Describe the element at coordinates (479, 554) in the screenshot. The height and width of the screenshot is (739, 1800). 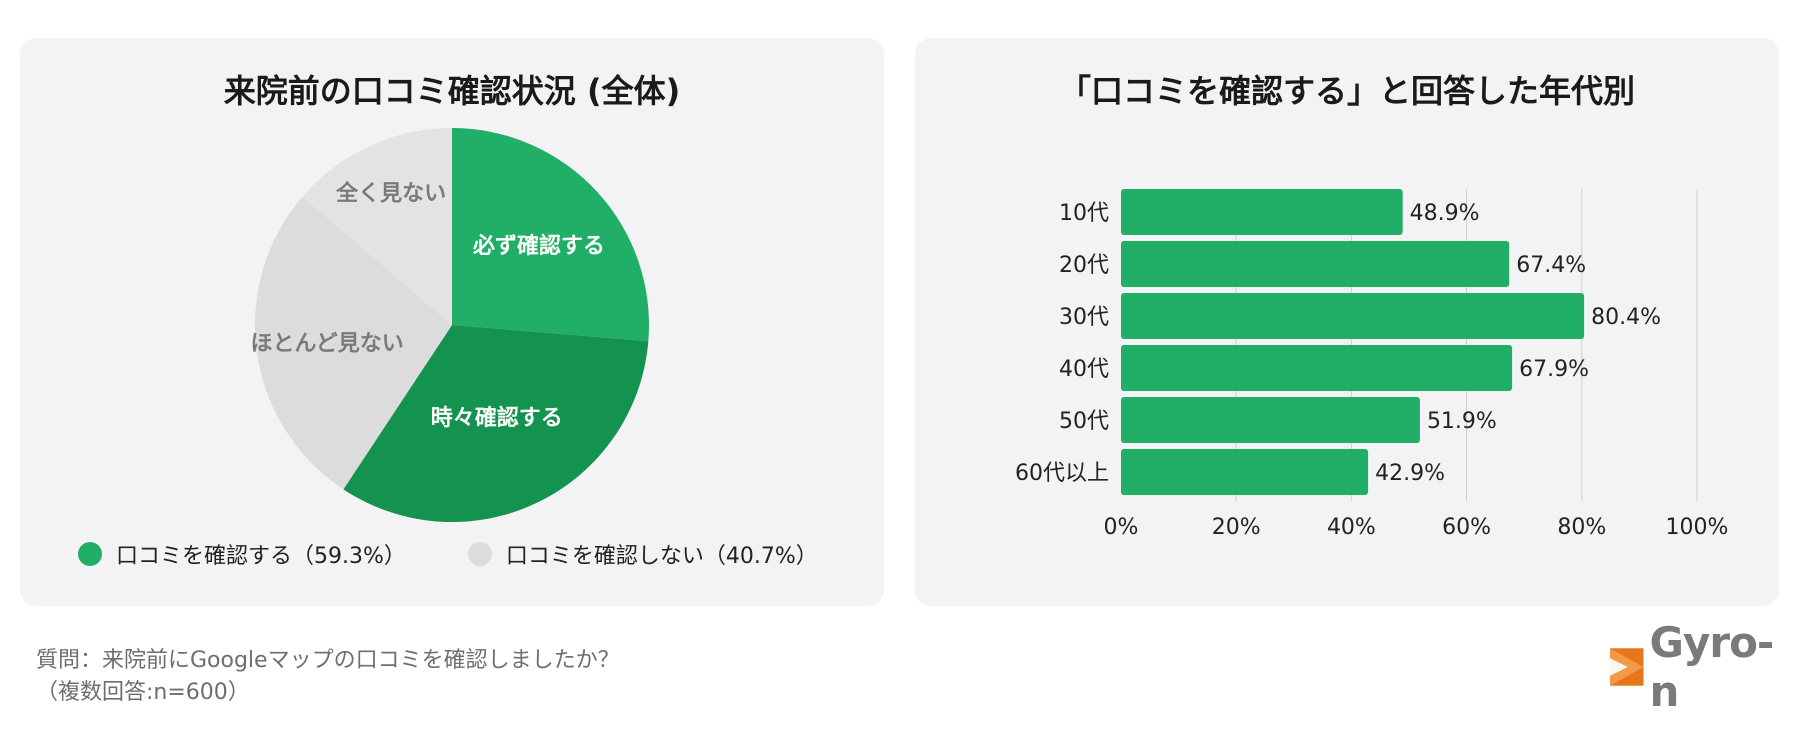
I see `legend-swatch-no-check` at that location.